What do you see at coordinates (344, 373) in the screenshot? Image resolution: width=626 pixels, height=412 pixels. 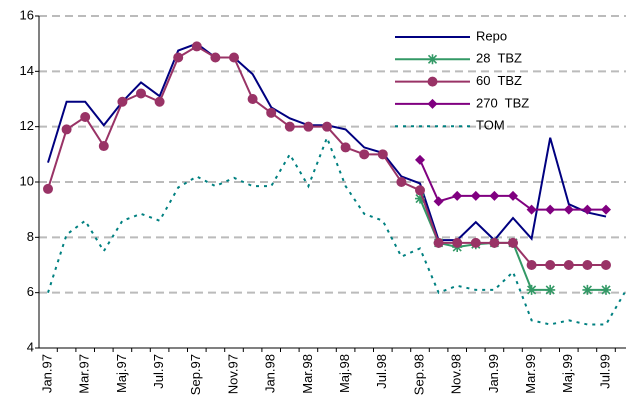 I see `x-tick-label: Maj.98` at bounding box center [344, 373].